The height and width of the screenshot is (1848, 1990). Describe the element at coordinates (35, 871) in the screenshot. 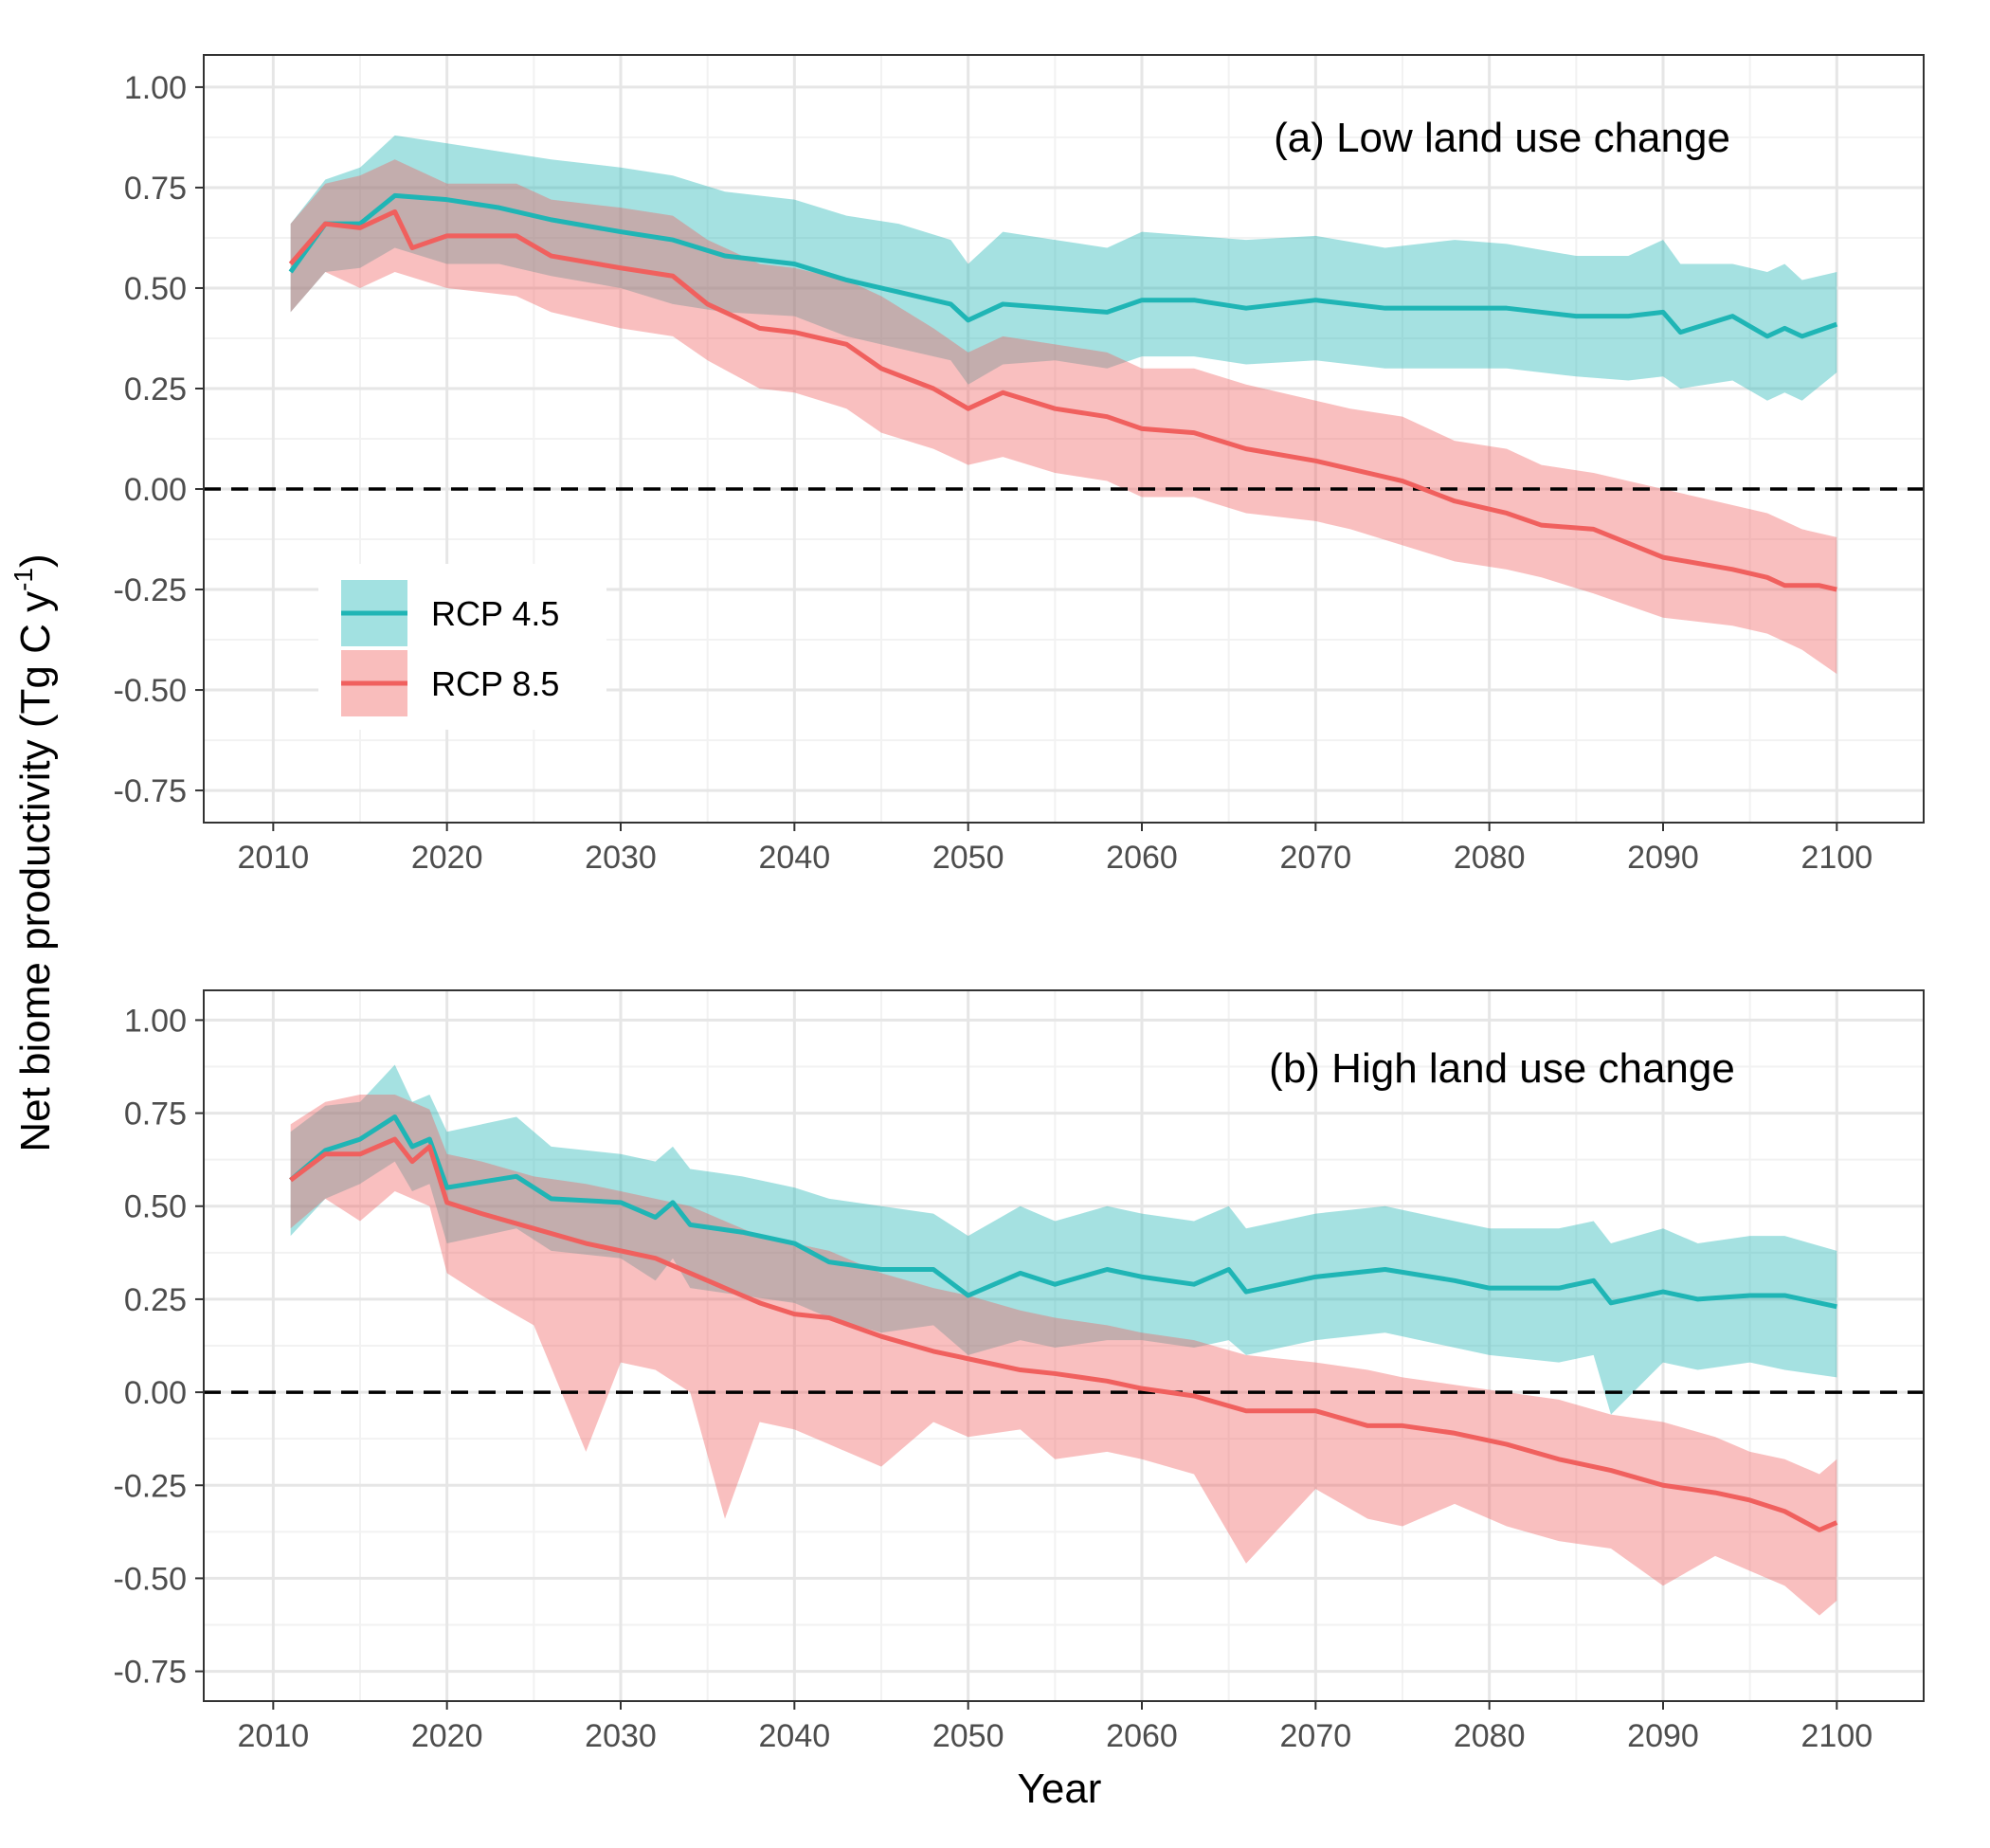

I see `y-axis-title-main: Net biome productivity (Tg C y` at that location.